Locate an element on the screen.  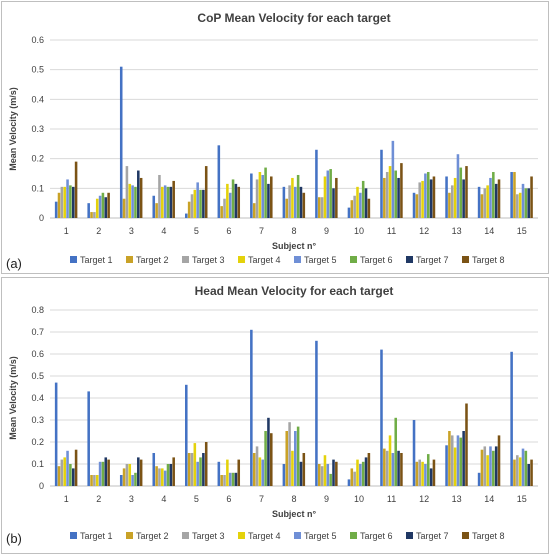
x-tick-label: 5 is located at coordinates (196, 499).